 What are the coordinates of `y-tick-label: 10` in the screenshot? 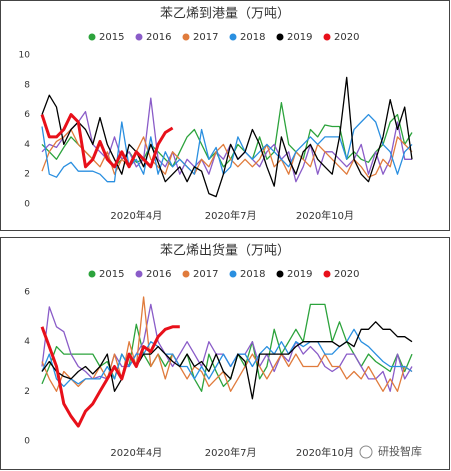 It's located at (25, 56).